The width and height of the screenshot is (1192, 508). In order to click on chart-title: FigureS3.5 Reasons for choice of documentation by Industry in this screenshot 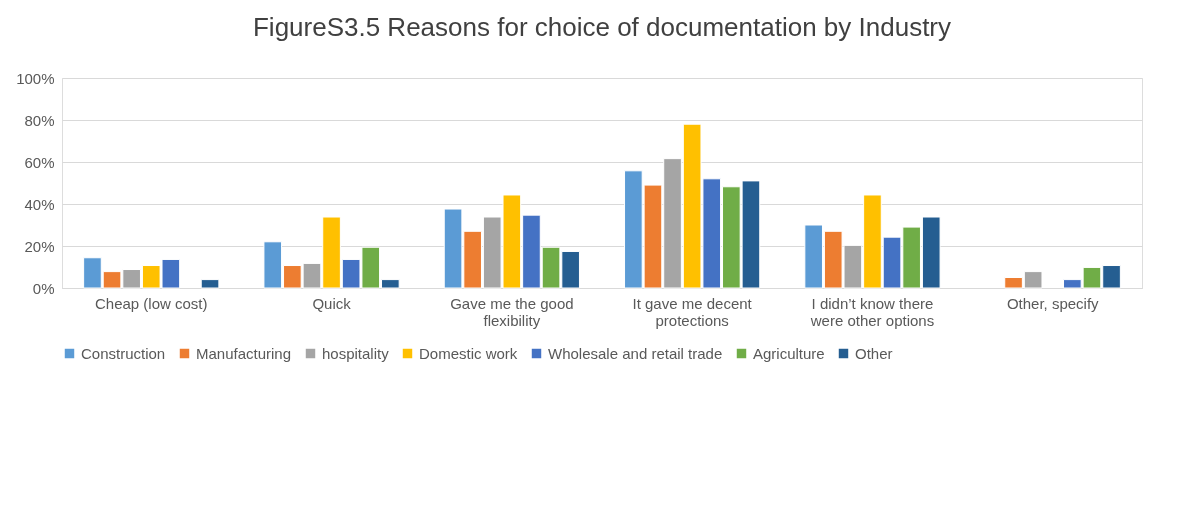, I will do `click(602, 27)`.